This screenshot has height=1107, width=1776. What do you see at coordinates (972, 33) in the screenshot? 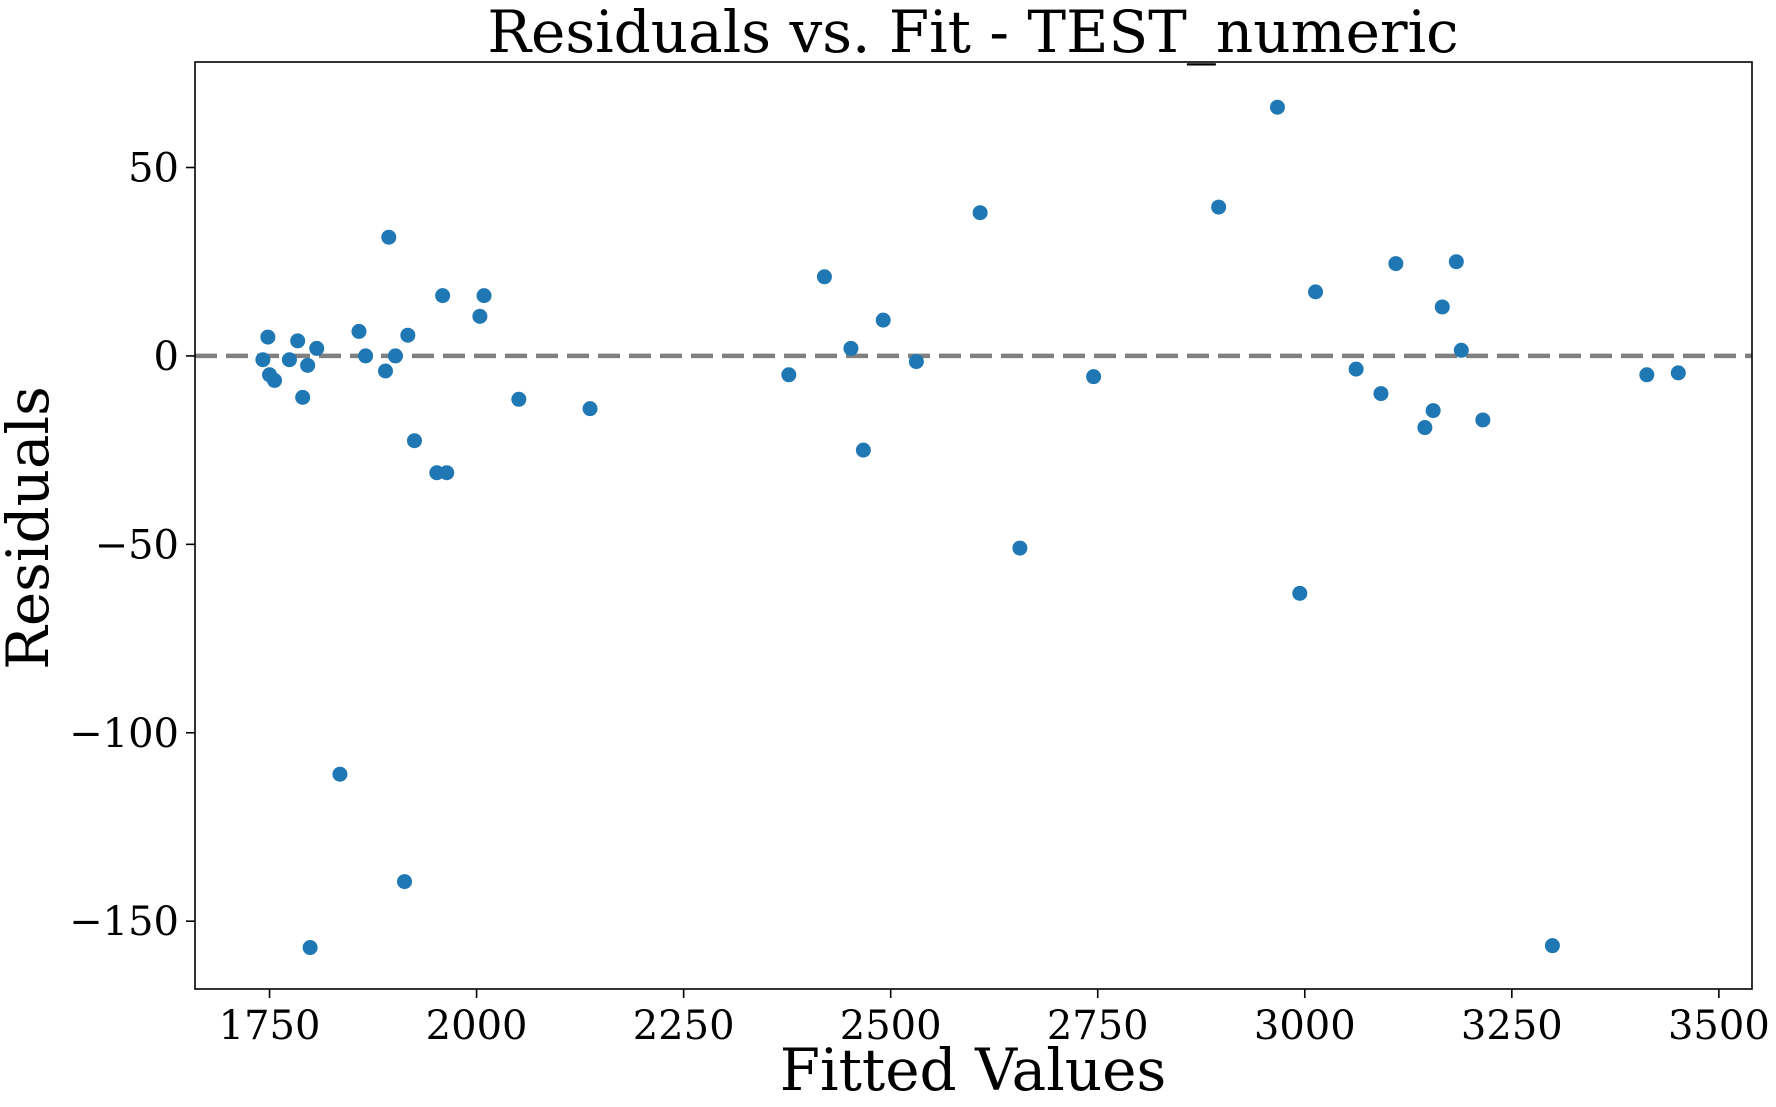
I see `chart-title: Residuals vs. Fit - TEST_numeric` at bounding box center [972, 33].